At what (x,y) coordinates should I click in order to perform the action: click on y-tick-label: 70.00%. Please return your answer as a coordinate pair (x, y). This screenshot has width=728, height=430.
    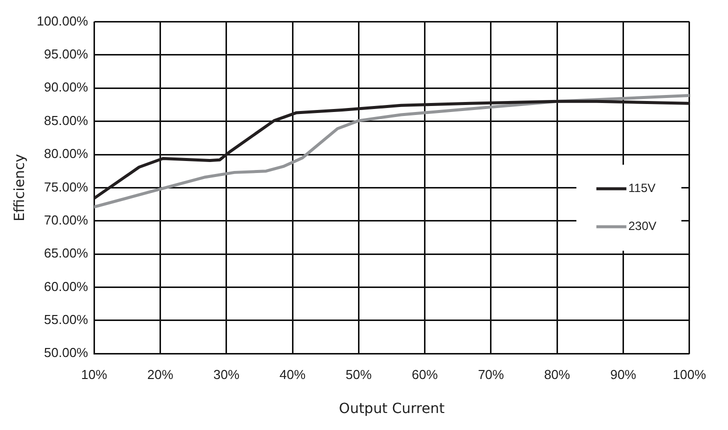
    Looking at the image, I should click on (66, 220).